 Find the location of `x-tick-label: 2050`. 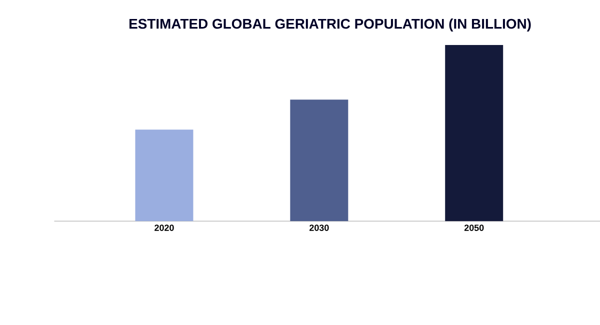

x-tick-label: 2050 is located at coordinates (474, 227).